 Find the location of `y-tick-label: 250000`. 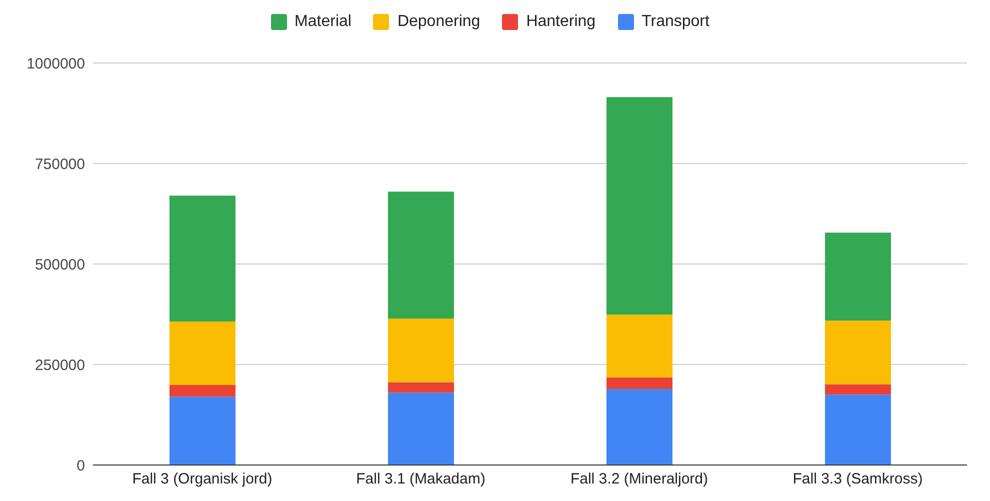

y-tick-label: 250000 is located at coordinates (59, 365).